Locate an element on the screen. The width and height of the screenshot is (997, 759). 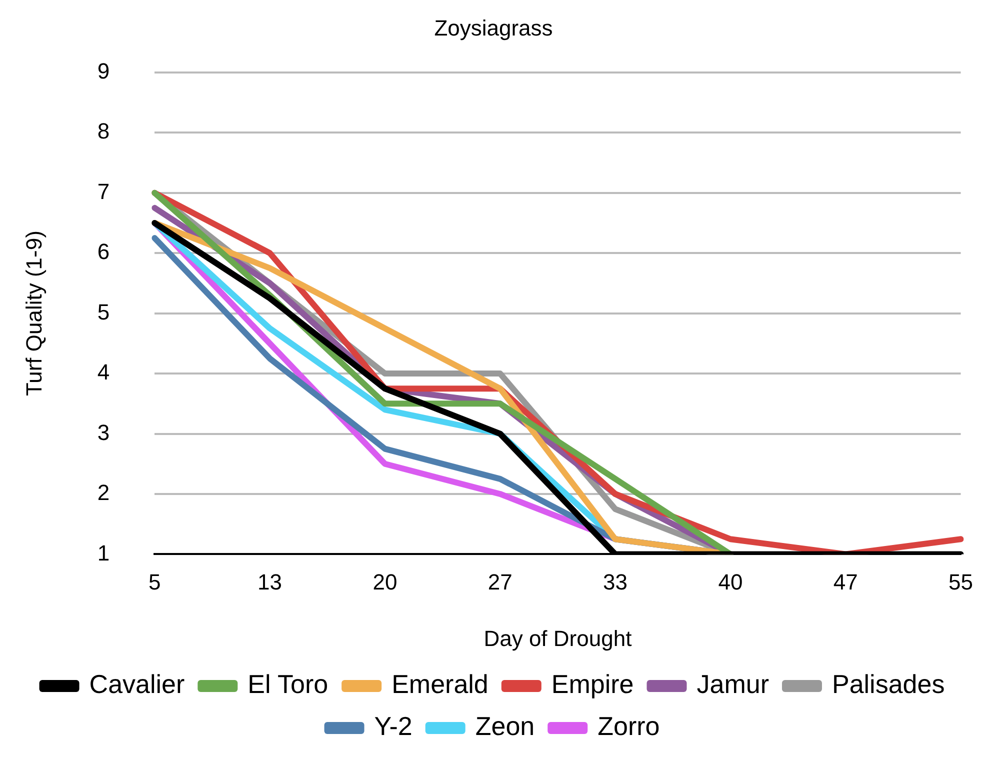
x-tick-label: 27 is located at coordinates (500, 581).